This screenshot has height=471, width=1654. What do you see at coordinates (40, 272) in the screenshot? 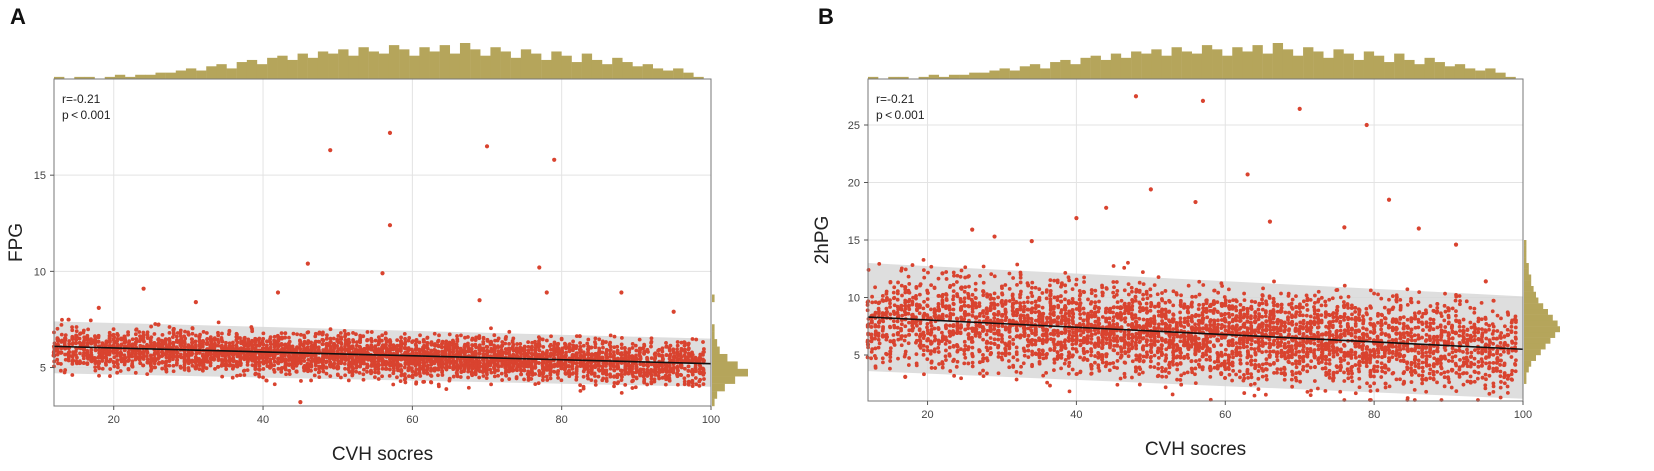
I see `y-tick-label: 10` at bounding box center [40, 272].